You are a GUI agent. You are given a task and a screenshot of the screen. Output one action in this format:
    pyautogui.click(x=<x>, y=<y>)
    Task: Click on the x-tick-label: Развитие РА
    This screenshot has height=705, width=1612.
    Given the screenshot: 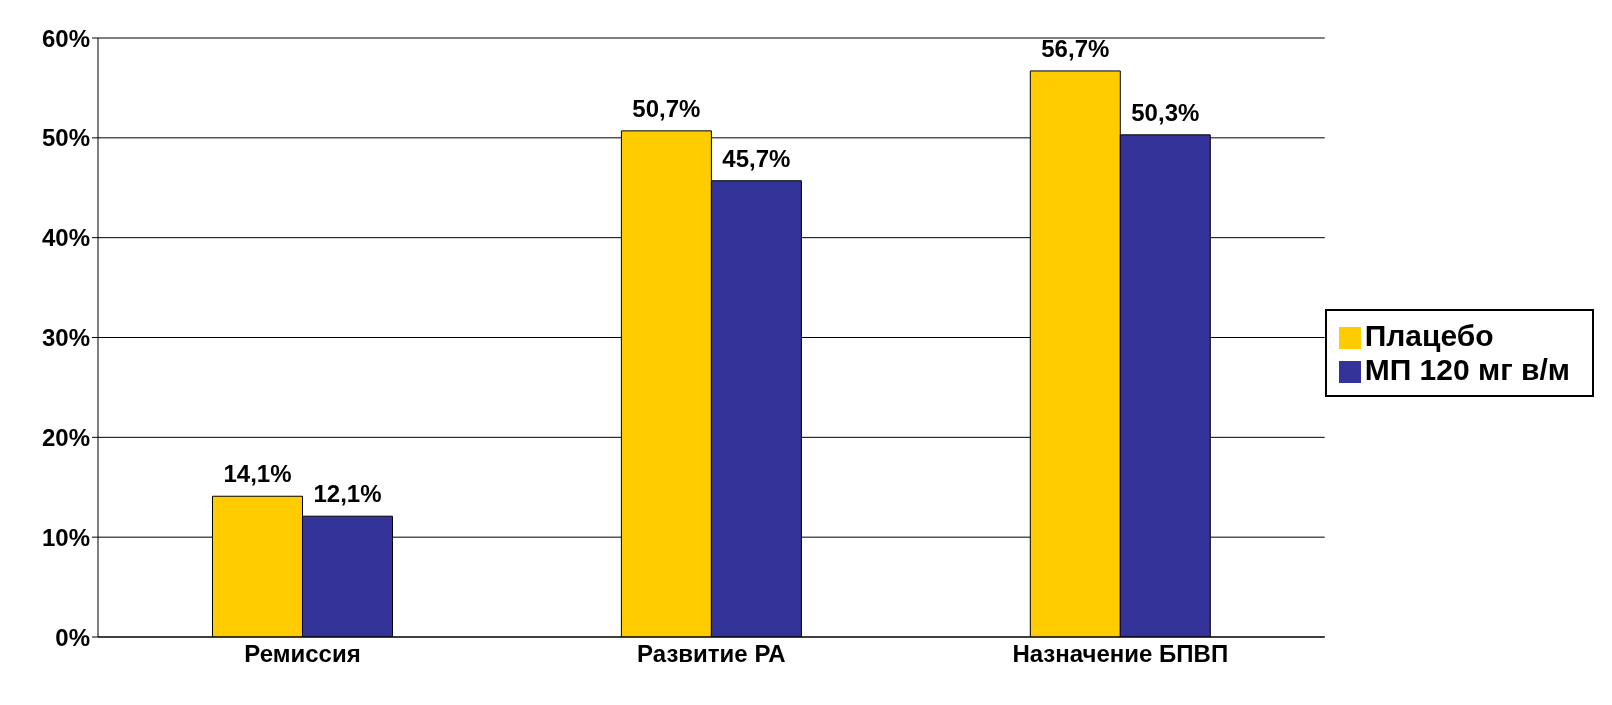 What is the action you would take?
    pyautogui.click(x=711, y=654)
    